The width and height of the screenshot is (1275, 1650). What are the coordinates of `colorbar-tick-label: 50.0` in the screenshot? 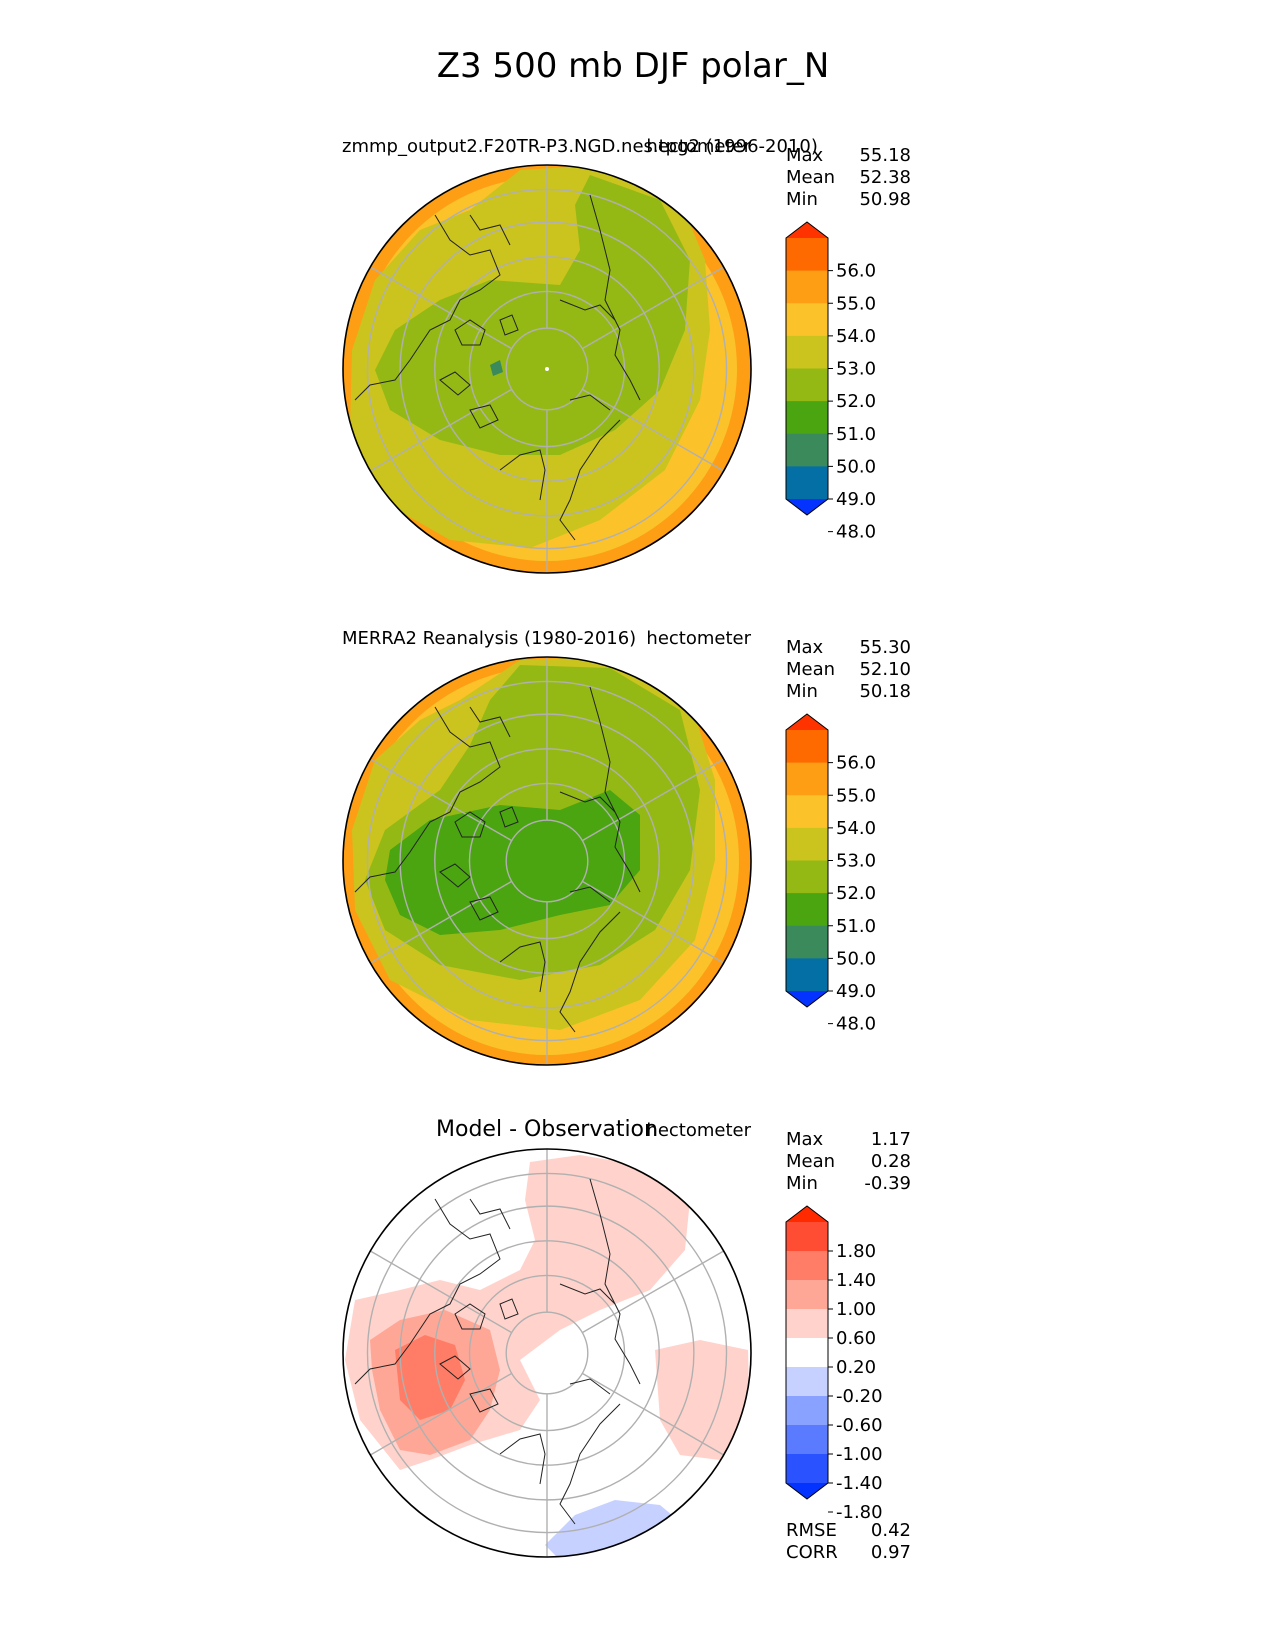 It's located at (856, 466).